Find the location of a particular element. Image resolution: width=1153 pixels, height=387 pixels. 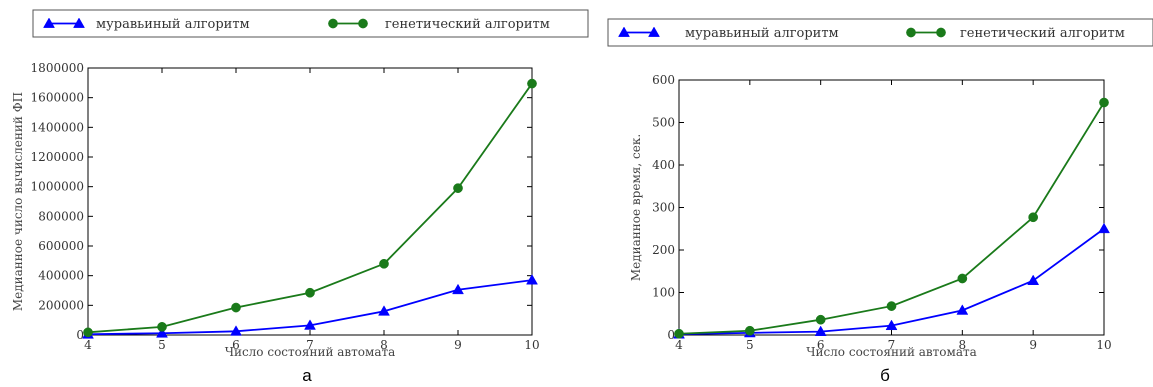

y-tick-label: 1800000 is located at coordinates (57, 68).